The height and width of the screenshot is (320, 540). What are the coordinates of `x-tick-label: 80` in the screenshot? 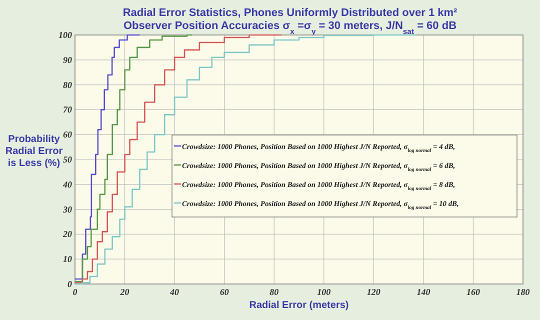 It's located at (275, 292).